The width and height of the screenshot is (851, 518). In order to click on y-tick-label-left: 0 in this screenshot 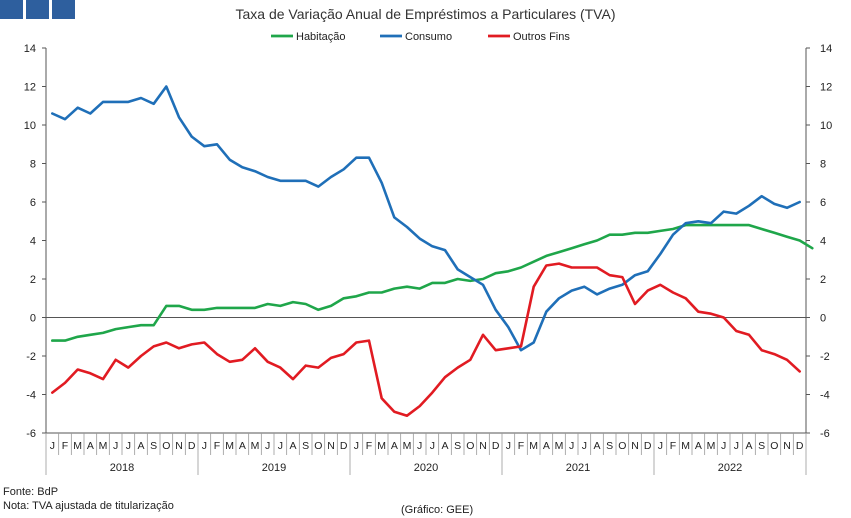, I will do `click(33, 319)`.